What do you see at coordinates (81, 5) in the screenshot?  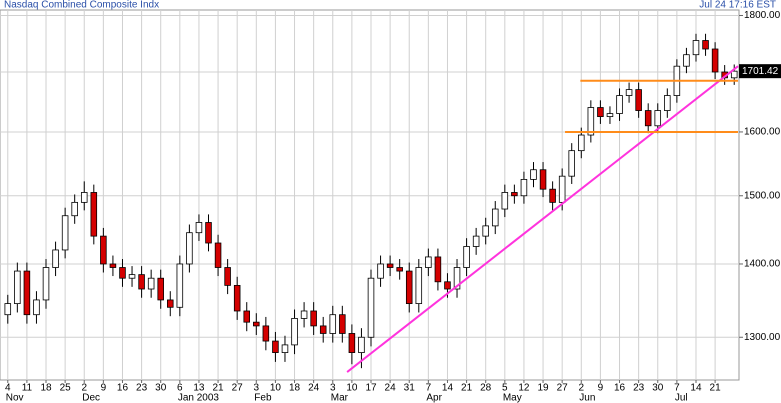 I see `chart-title: Nasdaq Combined Composite Indx` at bounding box center [81, 5].